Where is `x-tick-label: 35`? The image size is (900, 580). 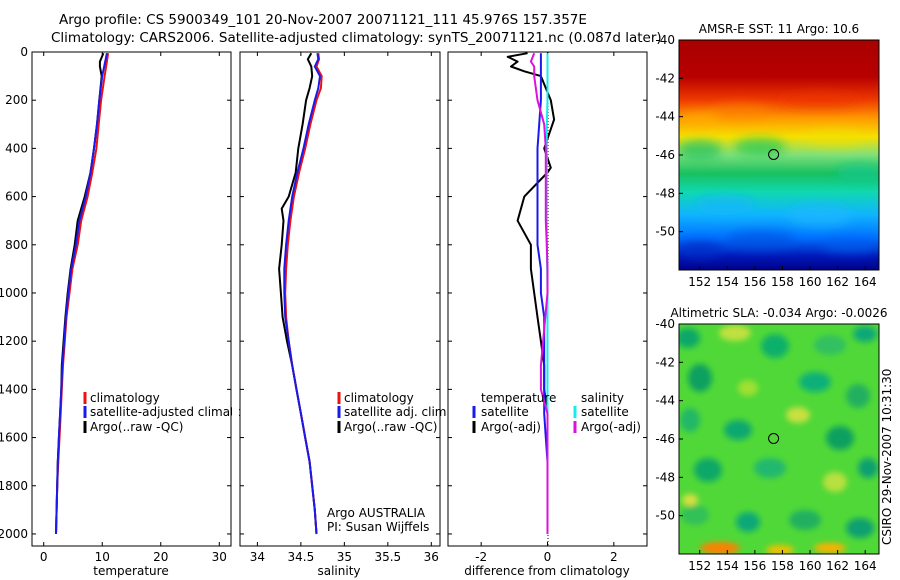
x-tick-label: 35 is located at coordinates (344, 557).